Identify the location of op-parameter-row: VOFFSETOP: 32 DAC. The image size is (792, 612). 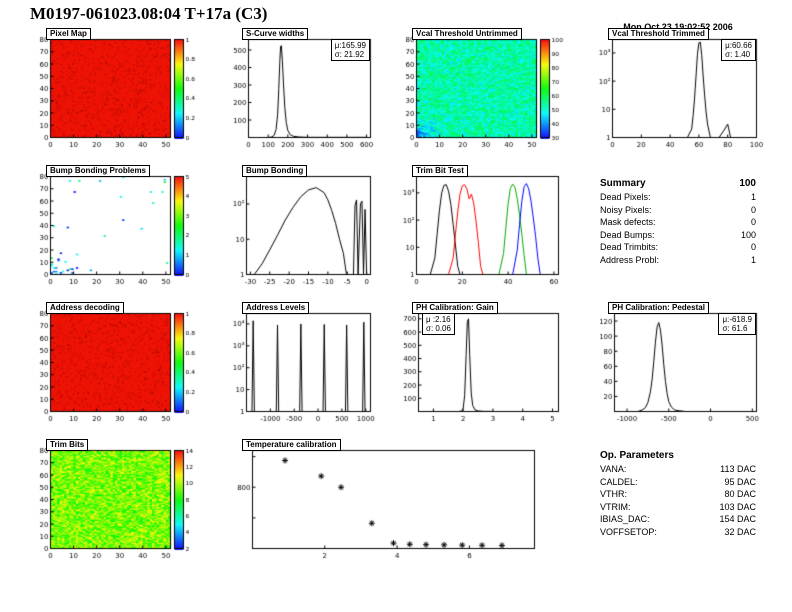
(678, 532).